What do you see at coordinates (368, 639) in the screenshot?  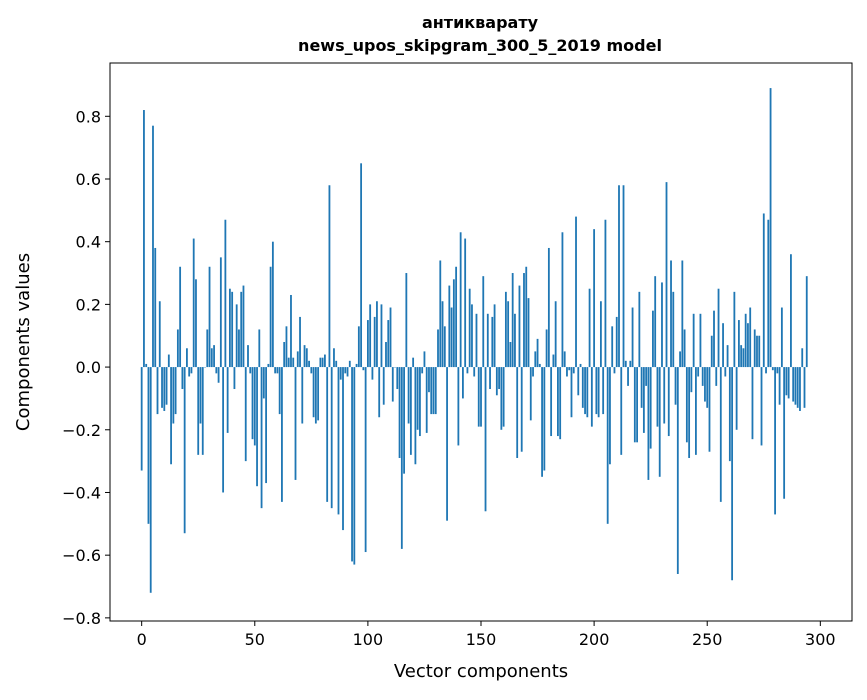 I see `x-tick-label: 100` at bounding box center [368, 639].